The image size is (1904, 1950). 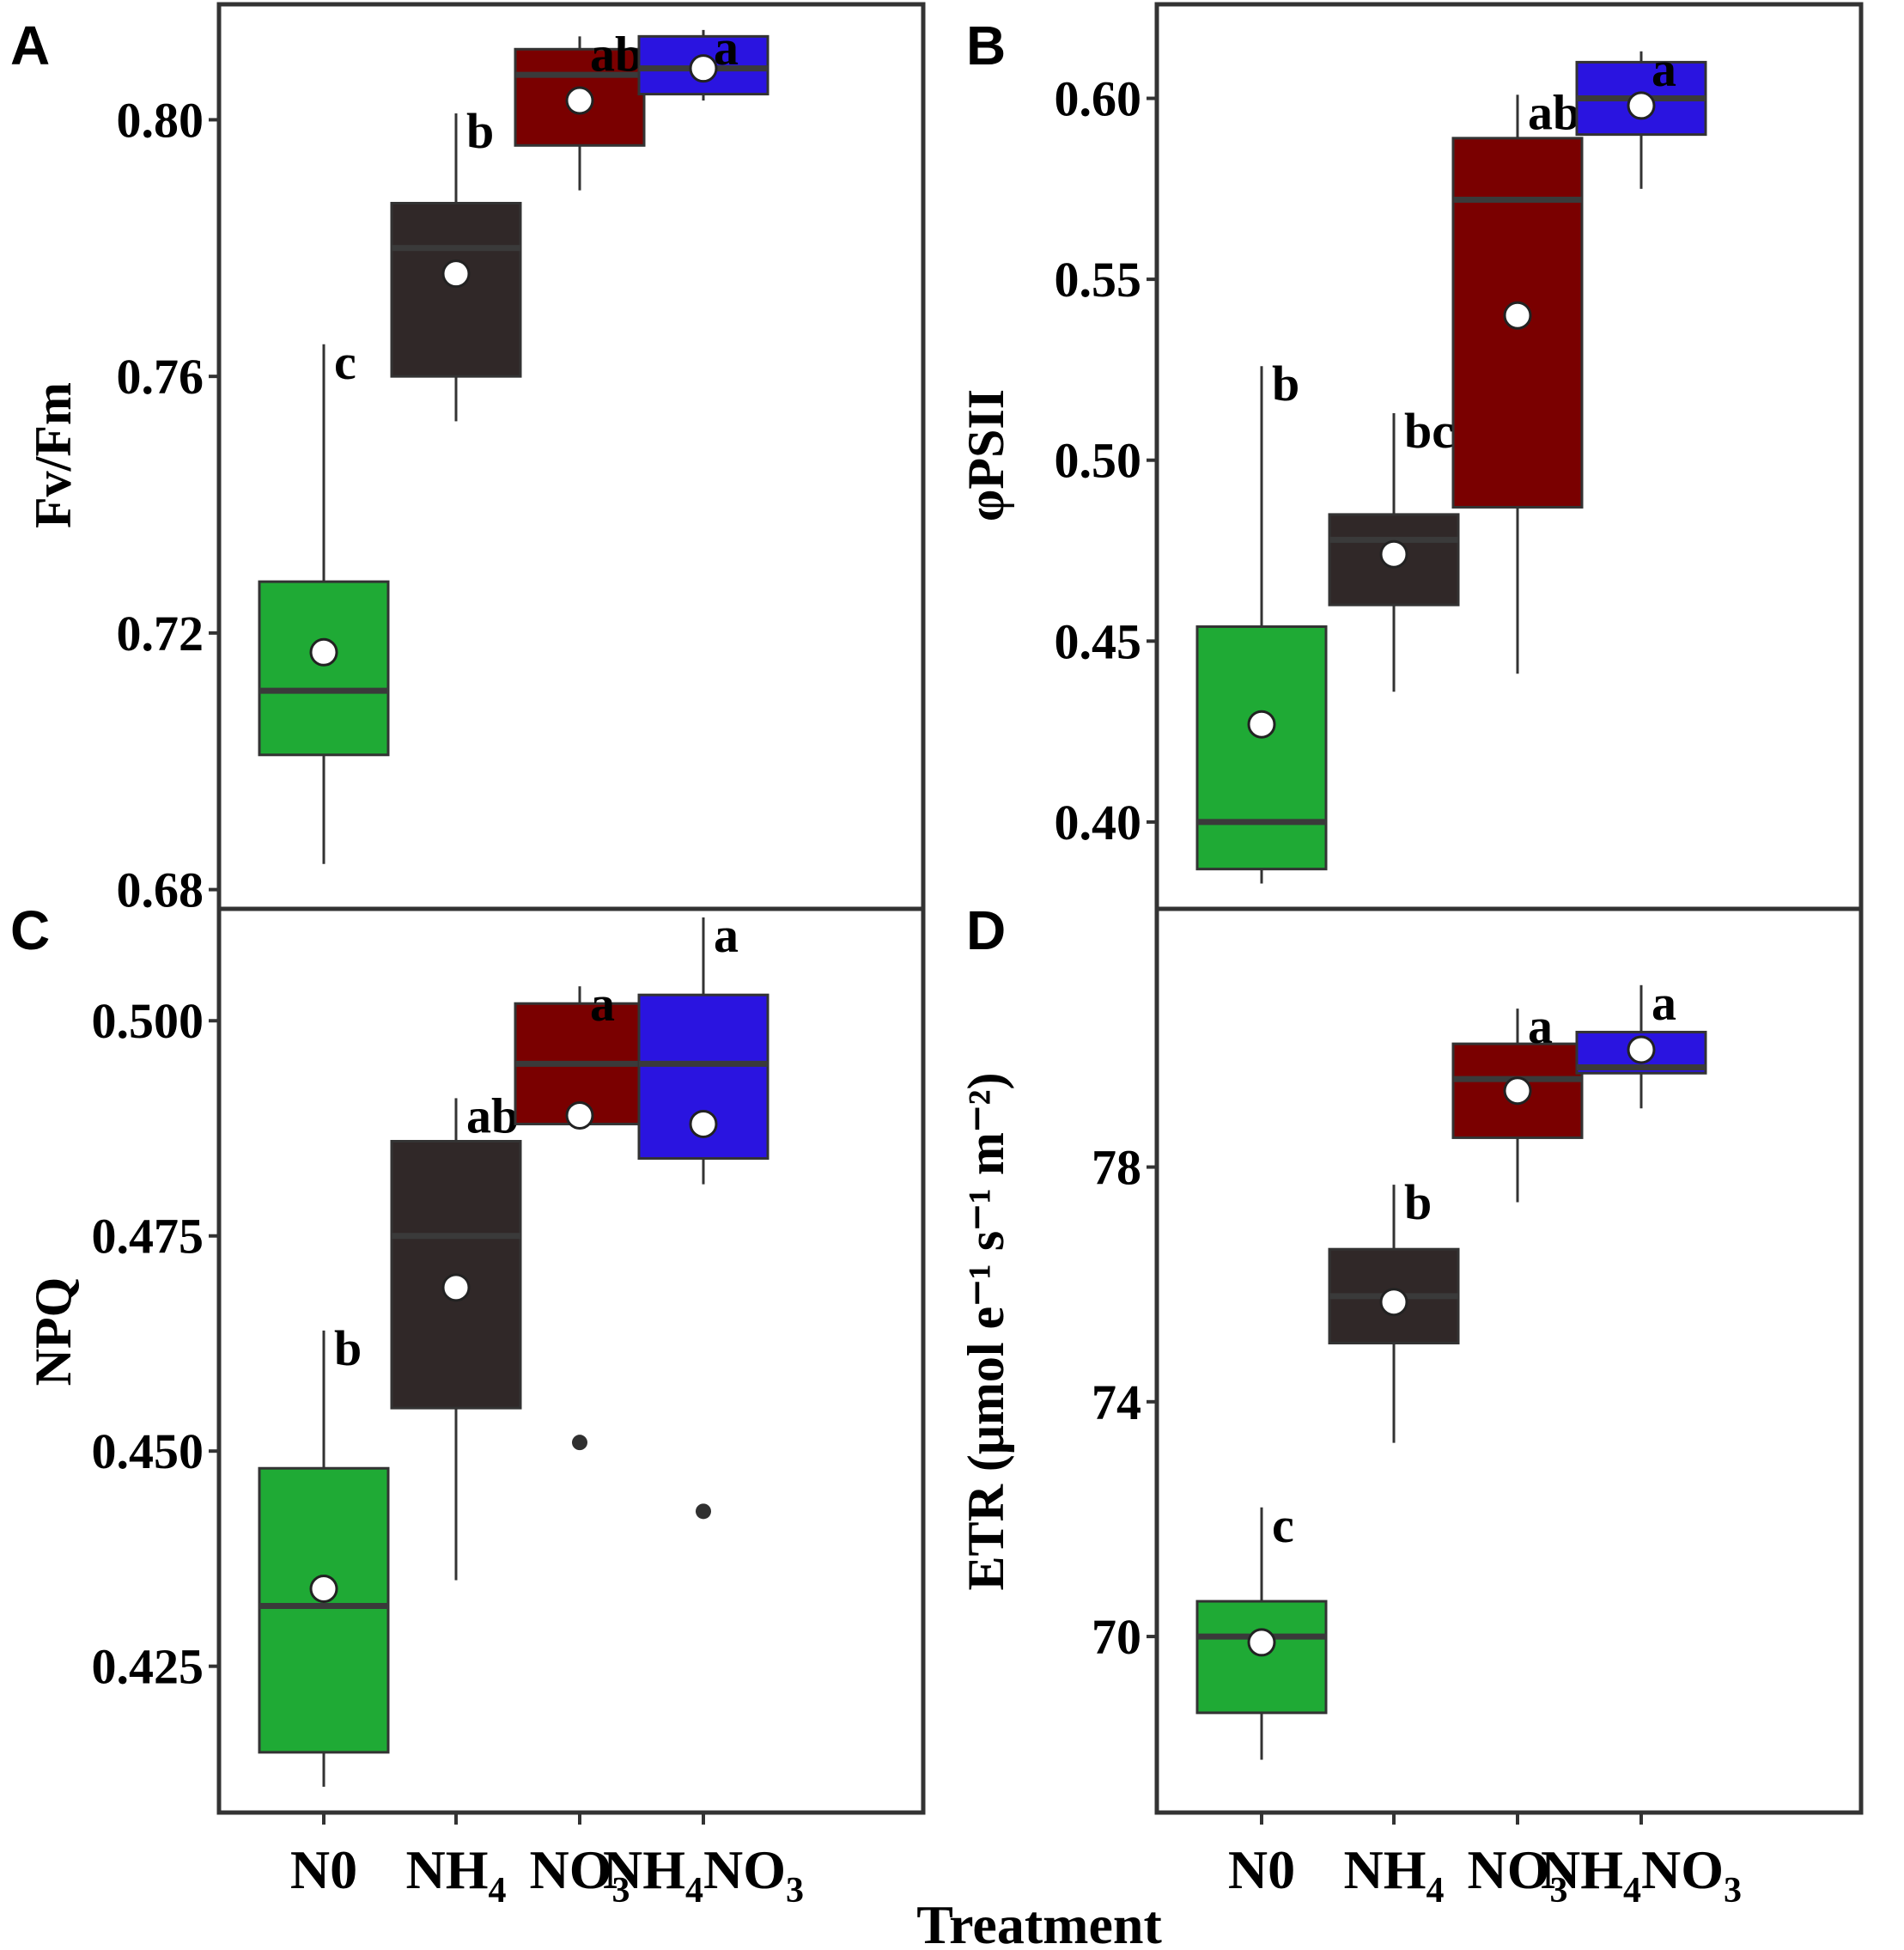 What do you see at coordinates (1116, 1402) in the screenshot?
I see `y-tick-label: 74` at bounding box center [1116, 1402].